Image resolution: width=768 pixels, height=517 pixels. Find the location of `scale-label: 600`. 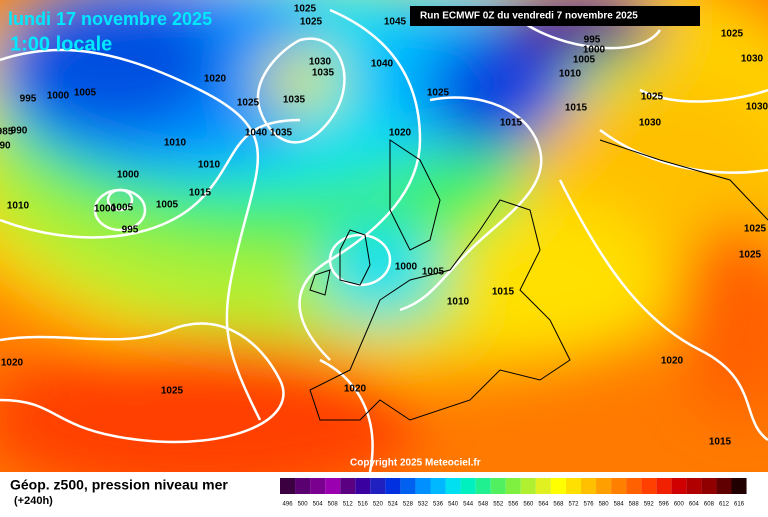

scale-label: 600 is located at coordinates (679, 505).